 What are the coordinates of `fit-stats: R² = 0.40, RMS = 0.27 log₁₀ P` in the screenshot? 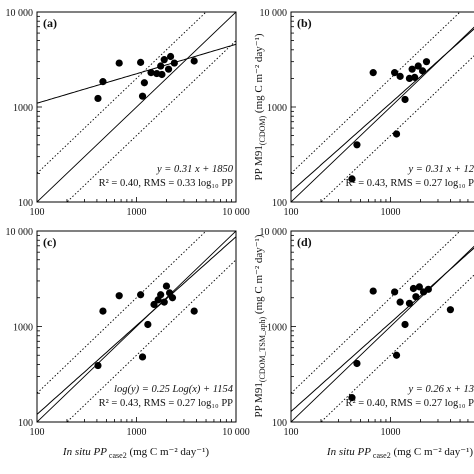 It's located at (409, 403).